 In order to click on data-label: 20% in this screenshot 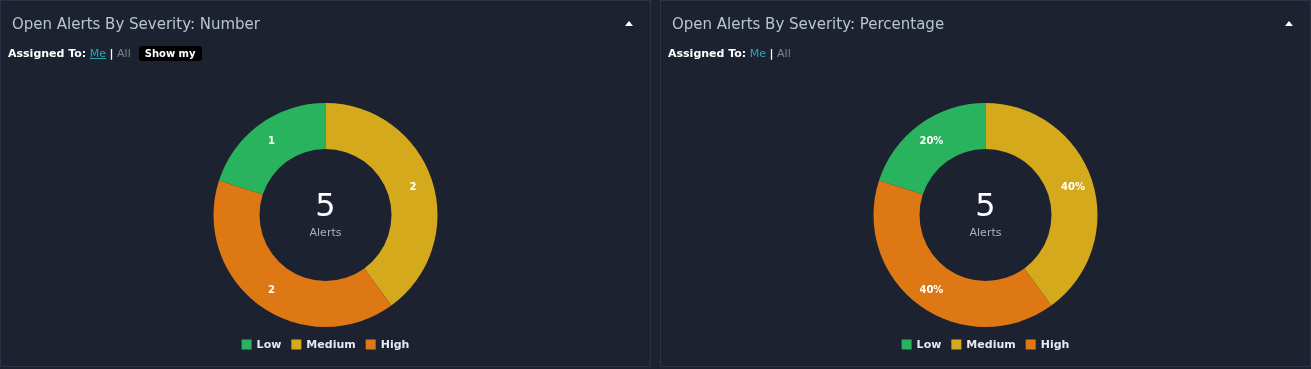, I will do `click(931, 141)`.